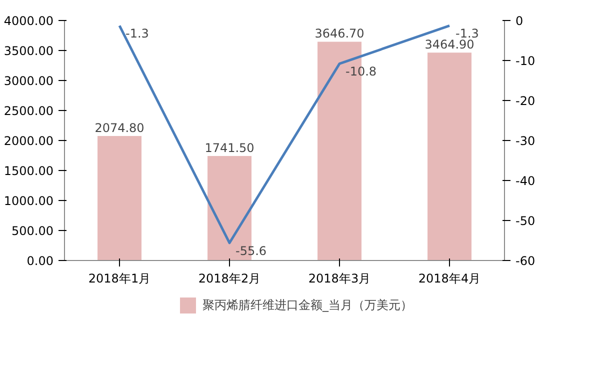 This screenshot has height=381, width=592. What do you see at coordinates (40, 261) in the screenshot?
I see `y-tick-label: 0.00` at bounding box center [40, 261].